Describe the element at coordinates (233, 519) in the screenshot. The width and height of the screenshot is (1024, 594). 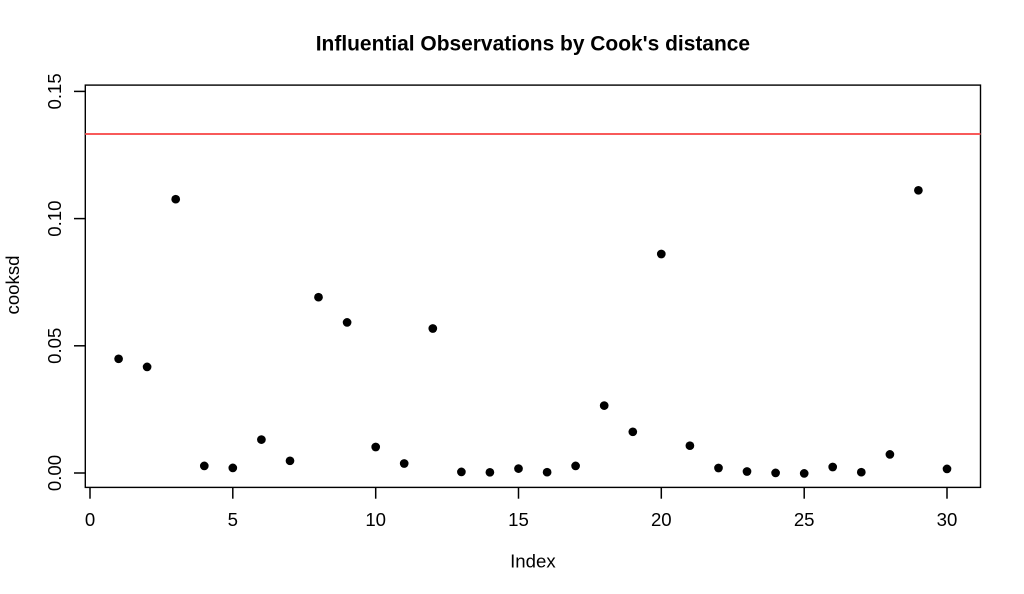
I see `svg-text: 5` at that location.